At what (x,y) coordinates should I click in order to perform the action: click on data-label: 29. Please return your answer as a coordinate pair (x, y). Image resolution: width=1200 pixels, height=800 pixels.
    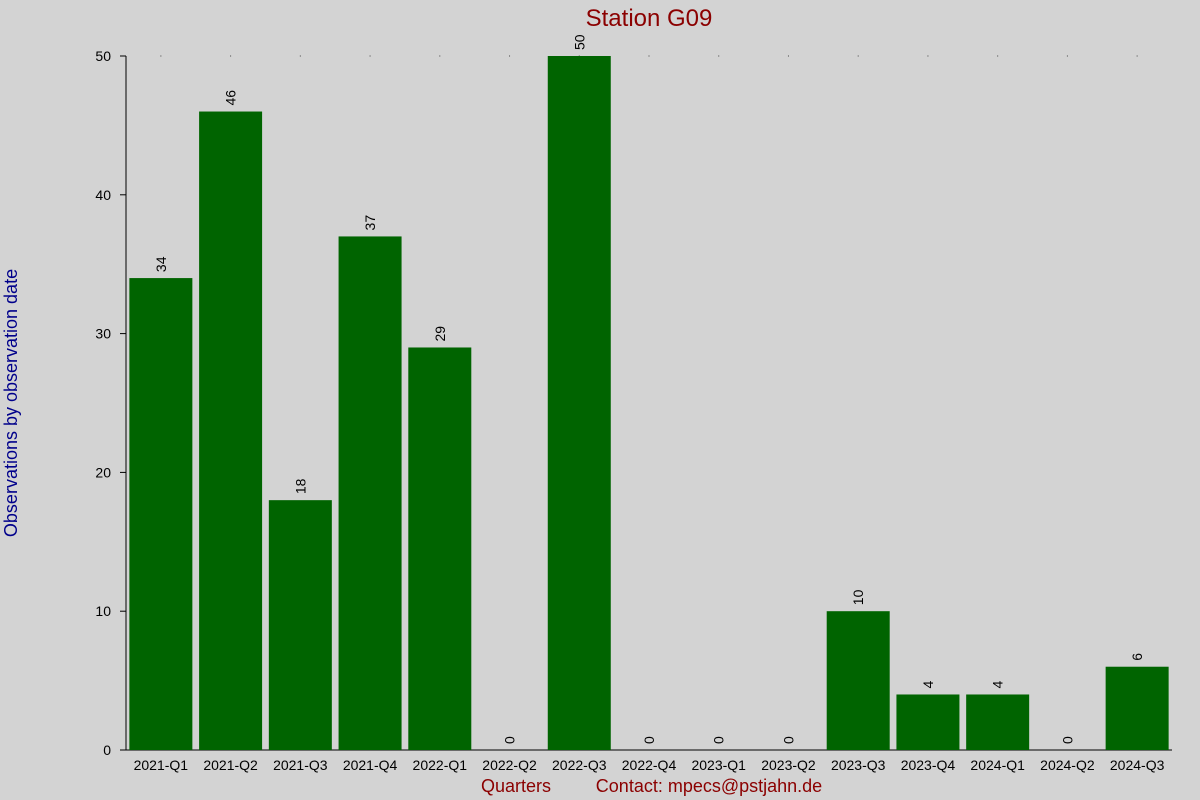
    Looking at the image, I should click on (440, 334).